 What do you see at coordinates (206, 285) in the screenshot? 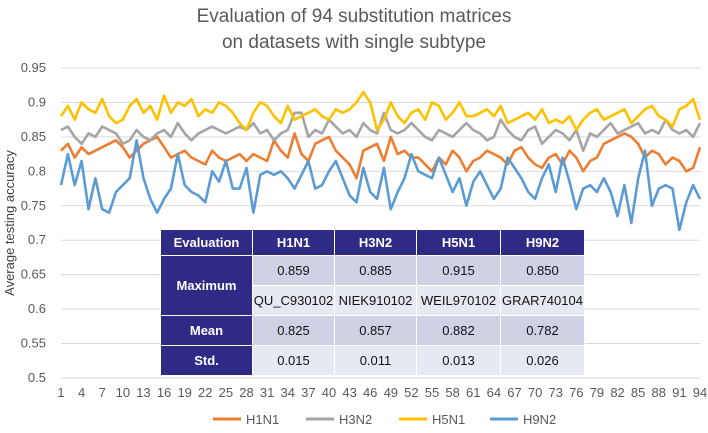
I see `row-label-maximum: Maximum` at bounding box center [206, 285].